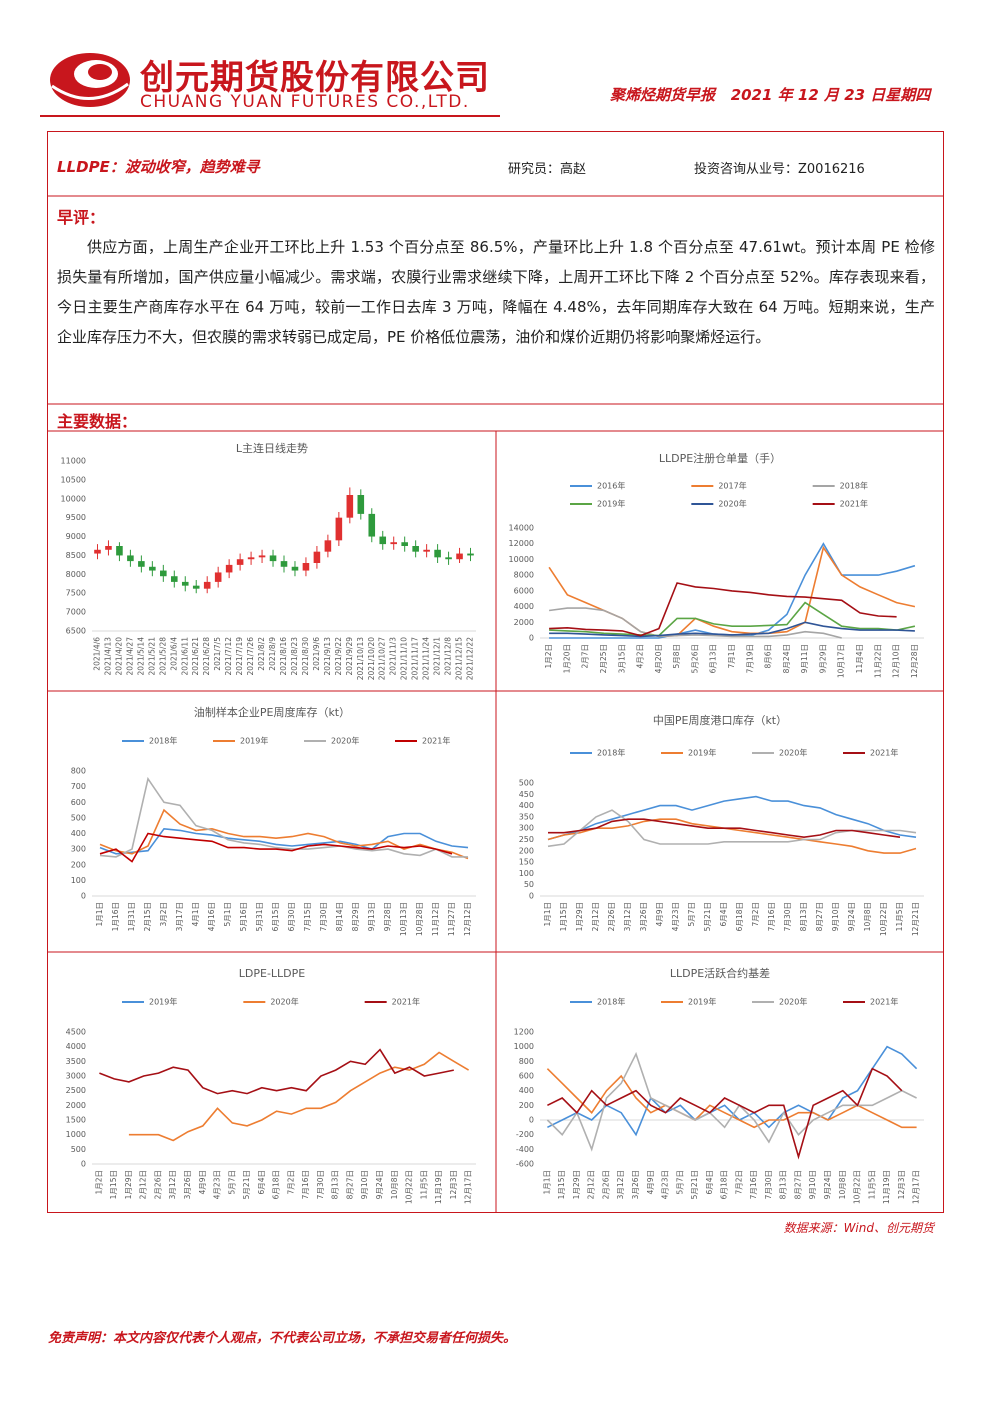 Image resolution: width=992 pixels, height=1403 pixels. What do you see at coordinates (338, 656) in the screenshot?
I see `x-tick-label: 2021/9/22` at bounding box center [338, 656].